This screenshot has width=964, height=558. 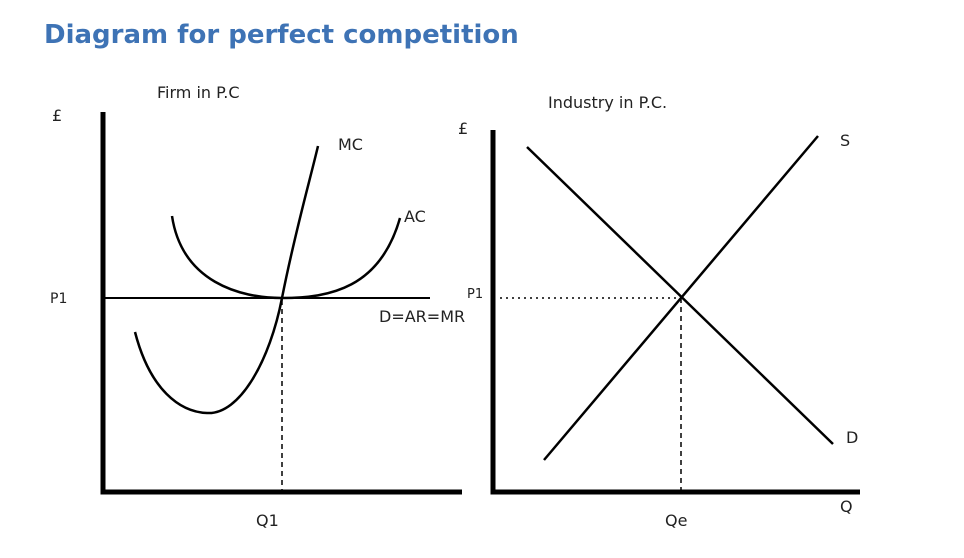 I want to click on firm-y-axis-label: £, so click(x=57, y=115).